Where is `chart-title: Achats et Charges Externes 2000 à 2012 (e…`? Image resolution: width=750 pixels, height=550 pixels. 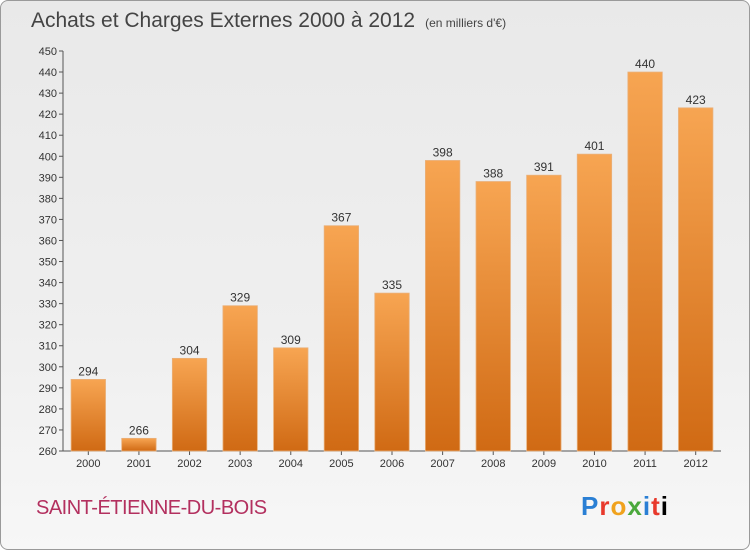
chart-title: Achats et Charges Externes 2000 à 2012 (e… is located at coordinates (268, 21).